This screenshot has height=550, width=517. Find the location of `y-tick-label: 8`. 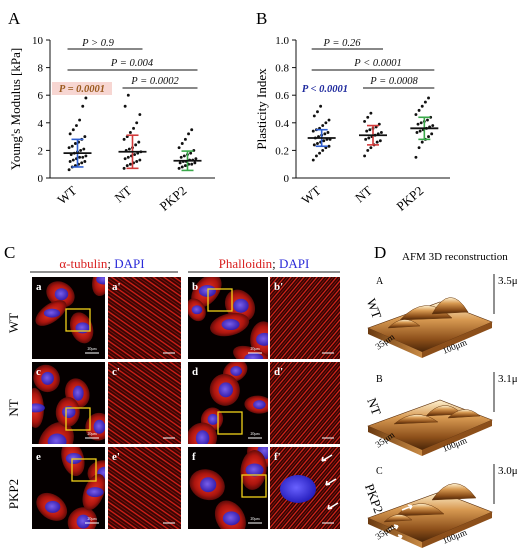

y-tick-label: 8 is located at coordinates (41, 69).